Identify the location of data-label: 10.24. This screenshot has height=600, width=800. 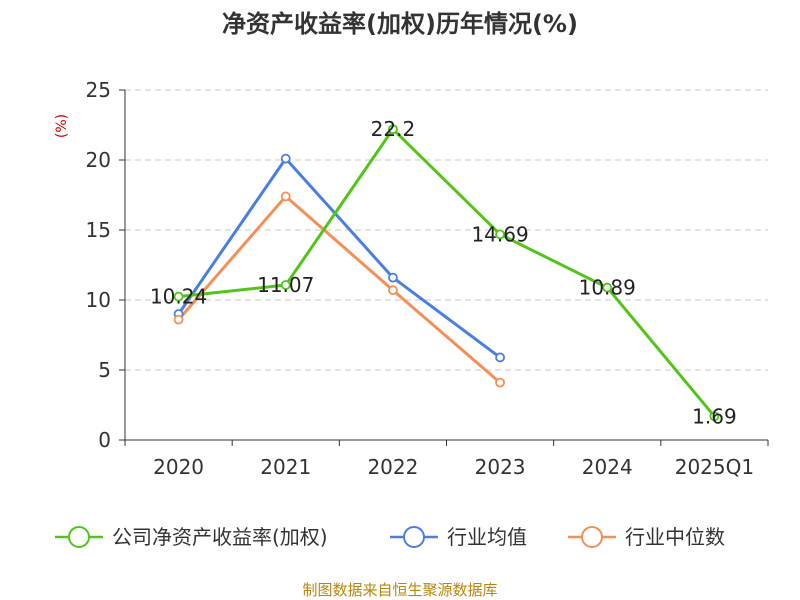
(178, 297).